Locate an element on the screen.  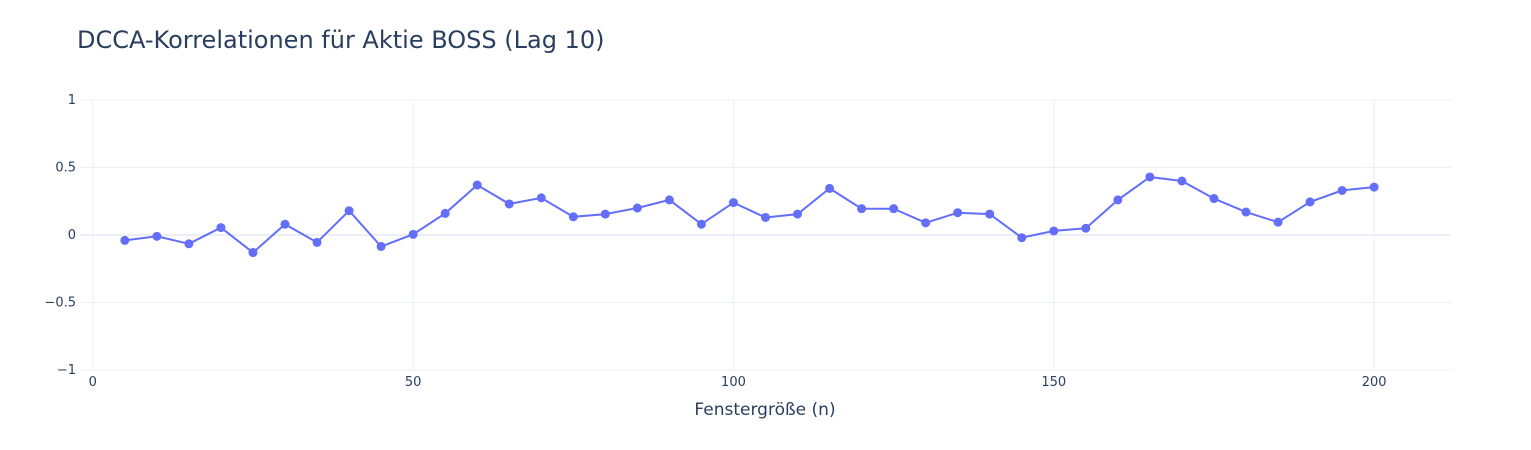
x-axis-title: Fenstergröße (n) is located at coordinates (764, 410).